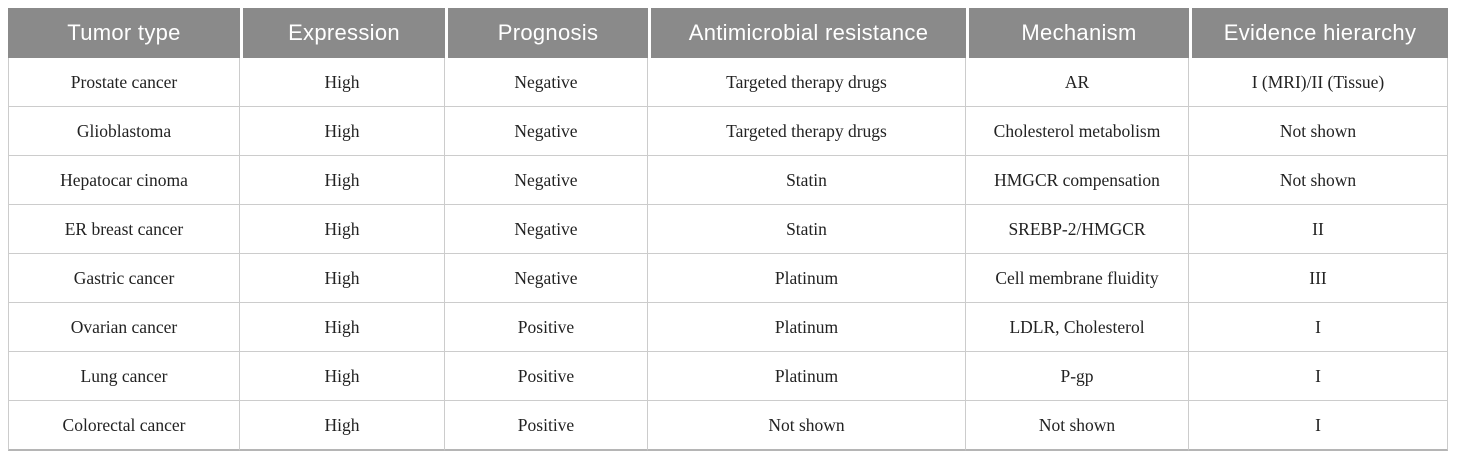 This screenshot has height=453, width=1460. What do you see at coordinates (1077, 278) in the screenshot?
I see `table-cell: Cell membrane fluidity` at bounding box center [1077, 278].